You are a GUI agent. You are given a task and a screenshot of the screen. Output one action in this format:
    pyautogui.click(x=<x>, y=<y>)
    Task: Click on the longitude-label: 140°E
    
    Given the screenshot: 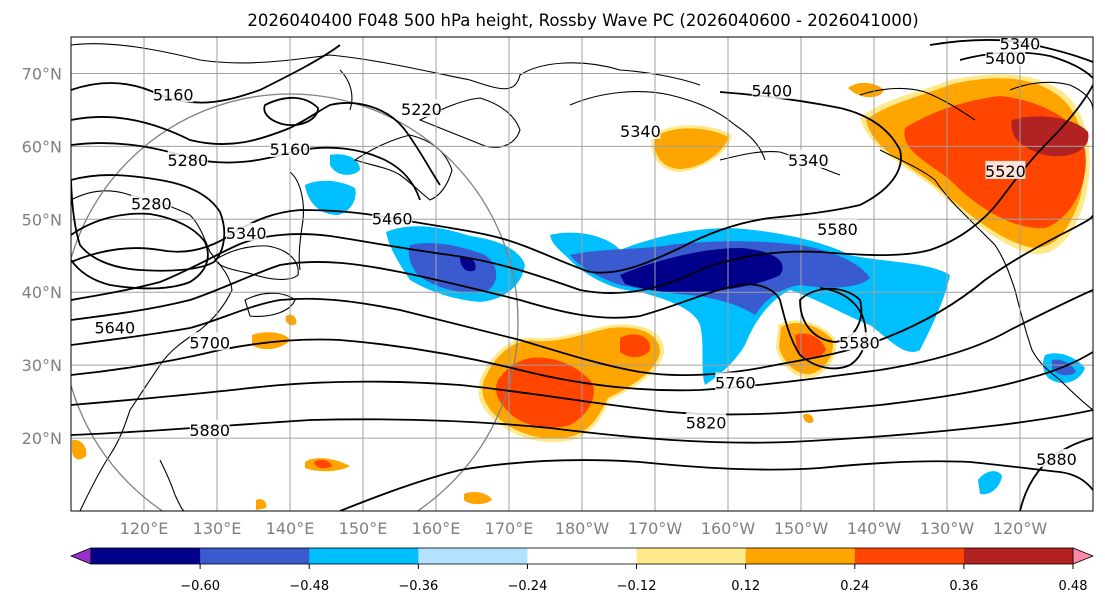 What is the action you would take?
    pyautogui.click(x=290, y=528)
    